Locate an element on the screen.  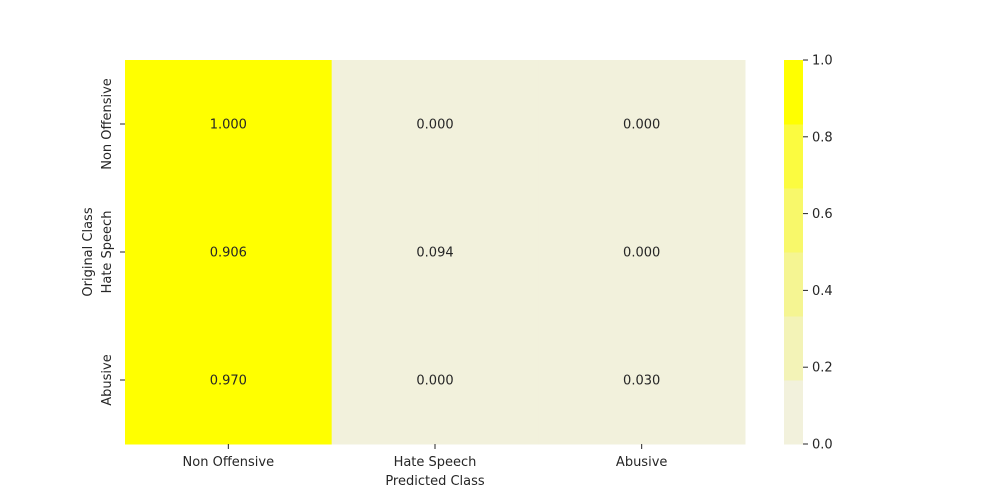
heatmap-cell-r1-c2 is located at coordinates (642, 252).